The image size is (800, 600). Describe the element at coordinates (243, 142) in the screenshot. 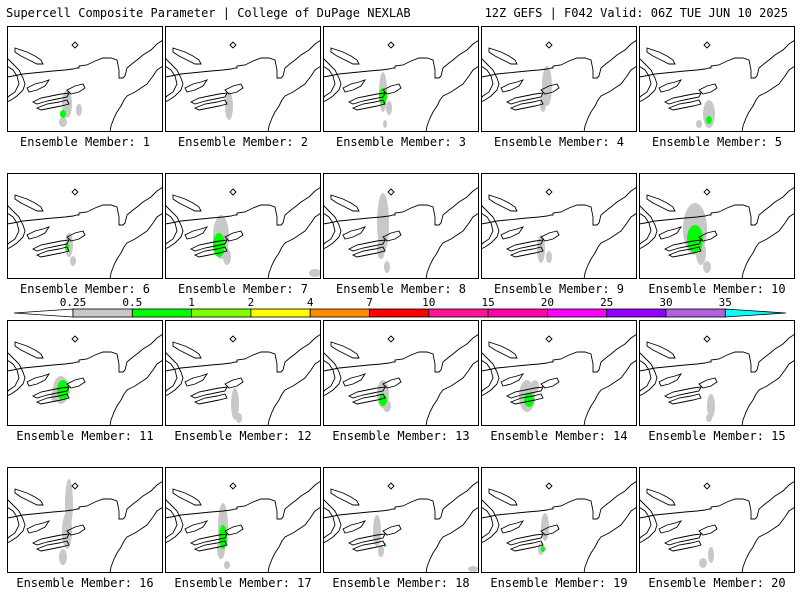

I see `ensemble-member-label: Ensemble Member: 2` at that location.